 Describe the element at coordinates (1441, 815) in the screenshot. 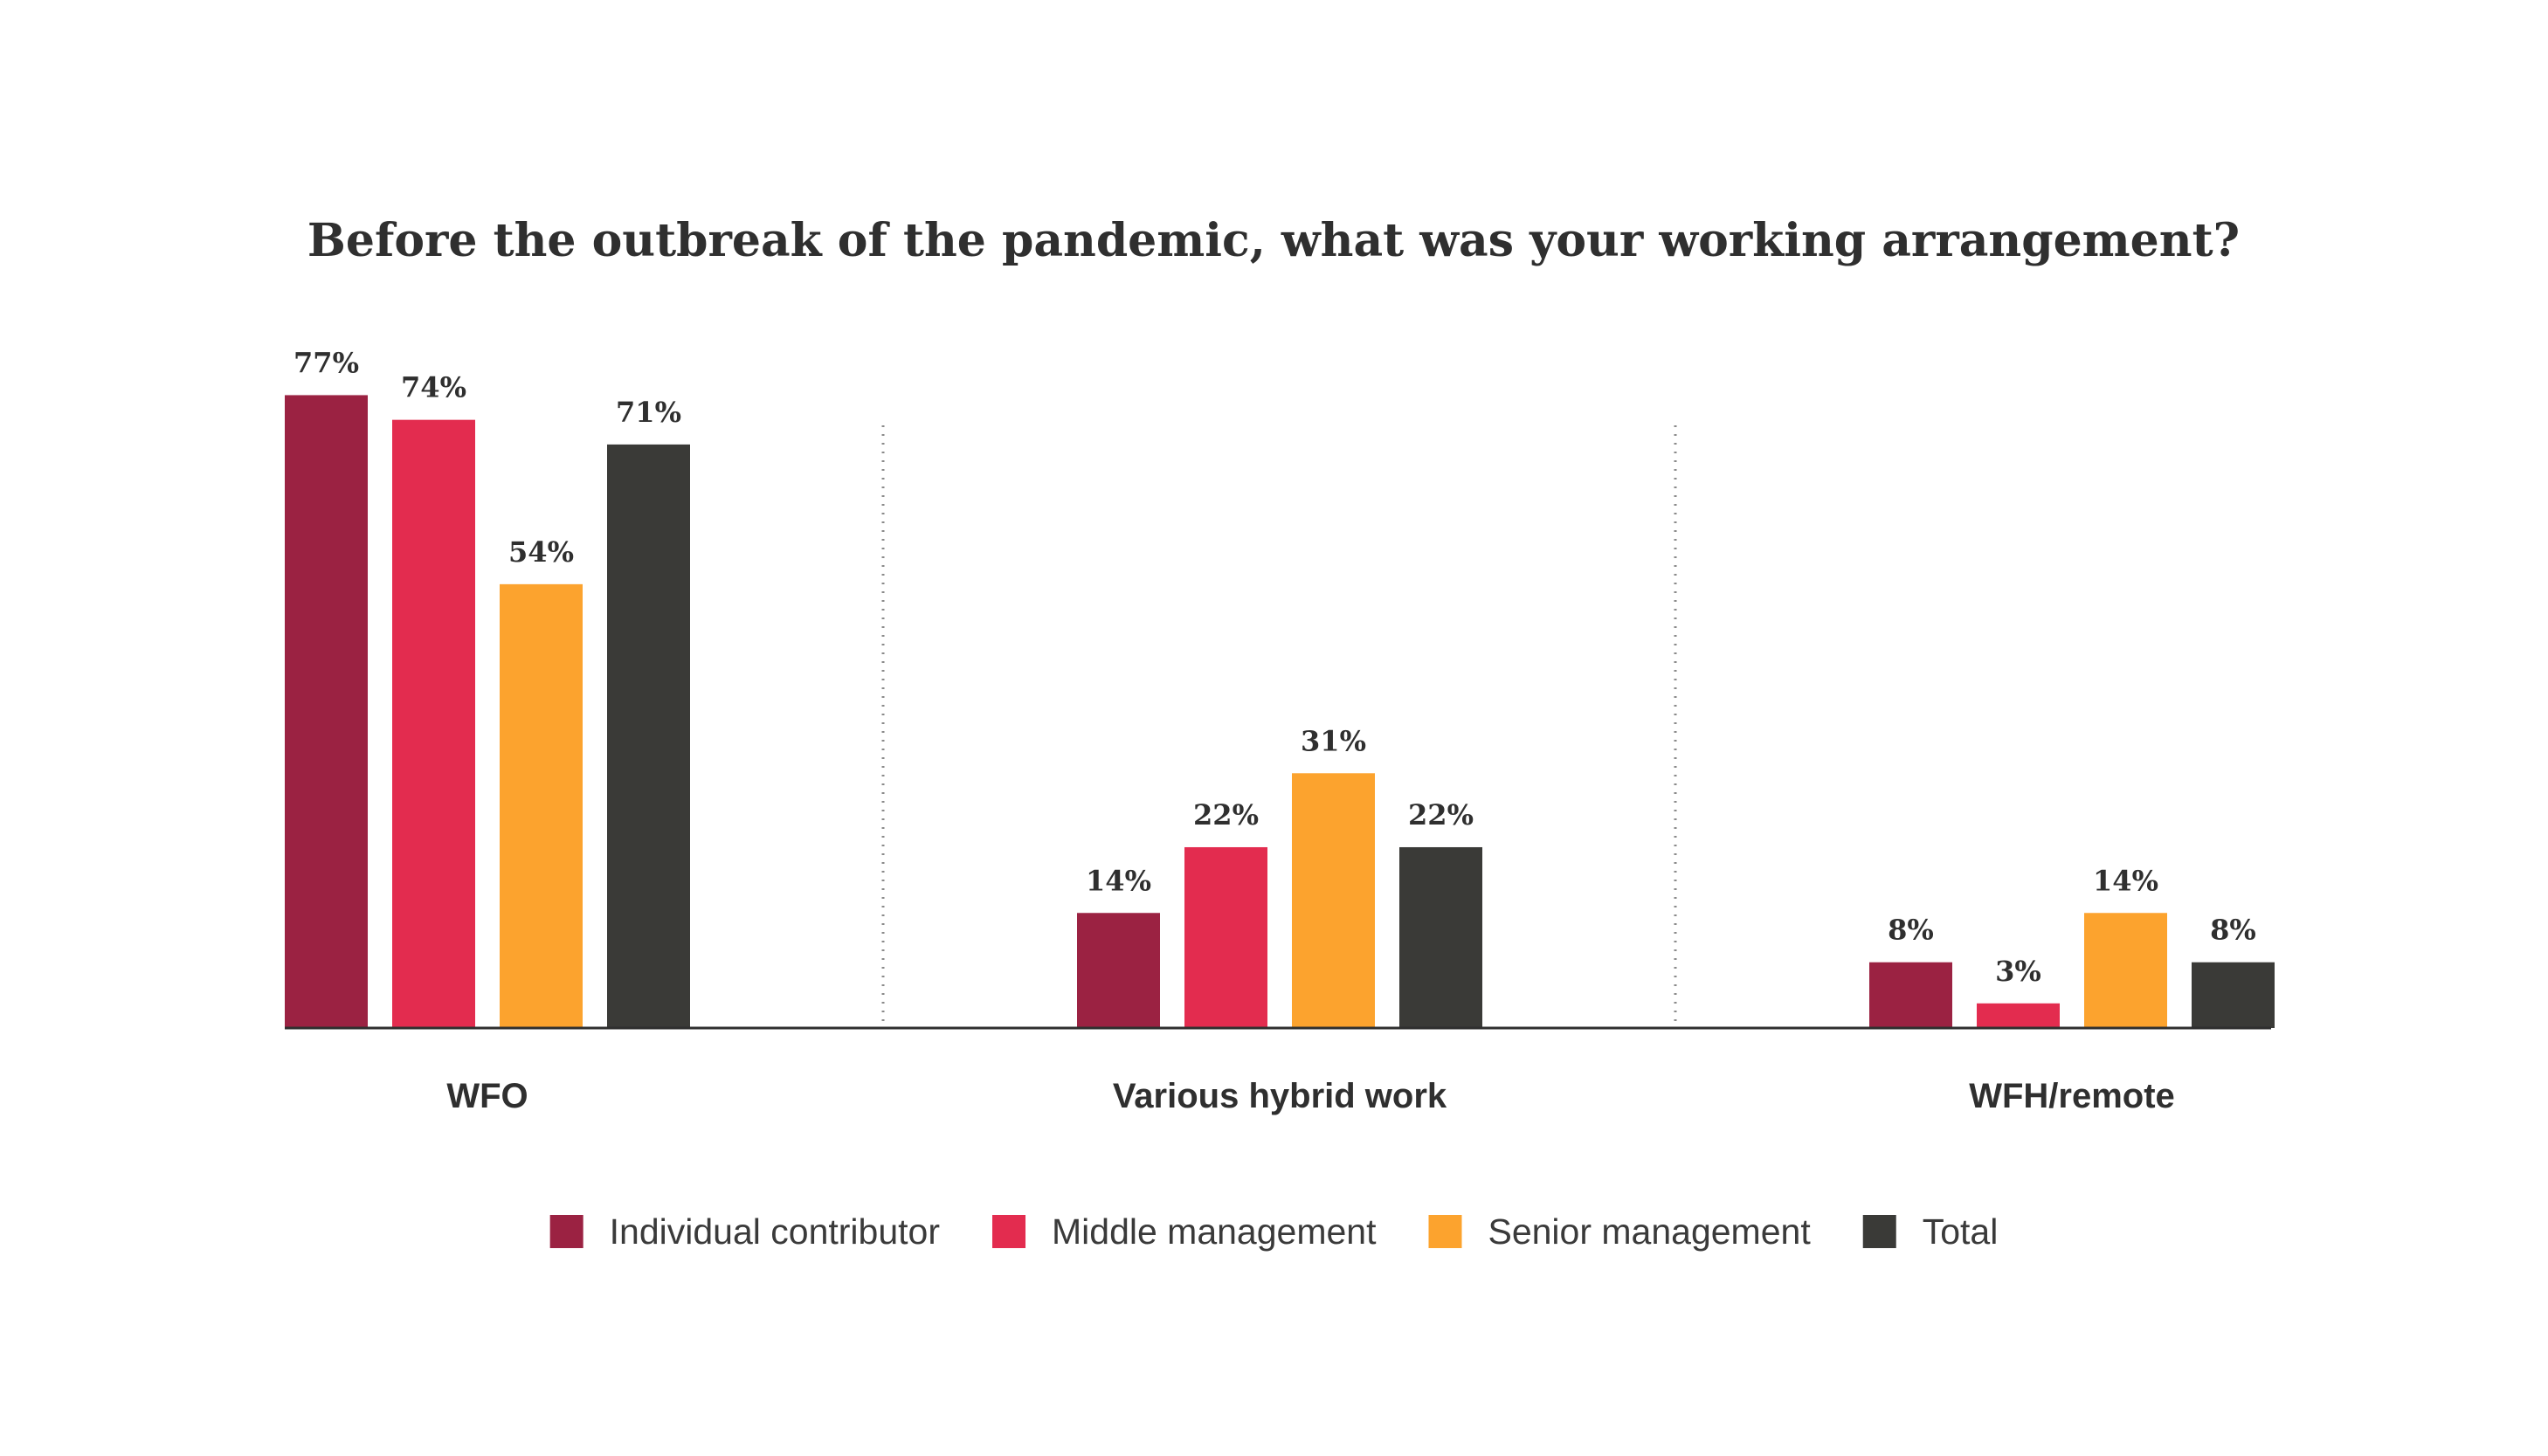

I see `data-label-various-hybrid-work-total: 22%` at that location.